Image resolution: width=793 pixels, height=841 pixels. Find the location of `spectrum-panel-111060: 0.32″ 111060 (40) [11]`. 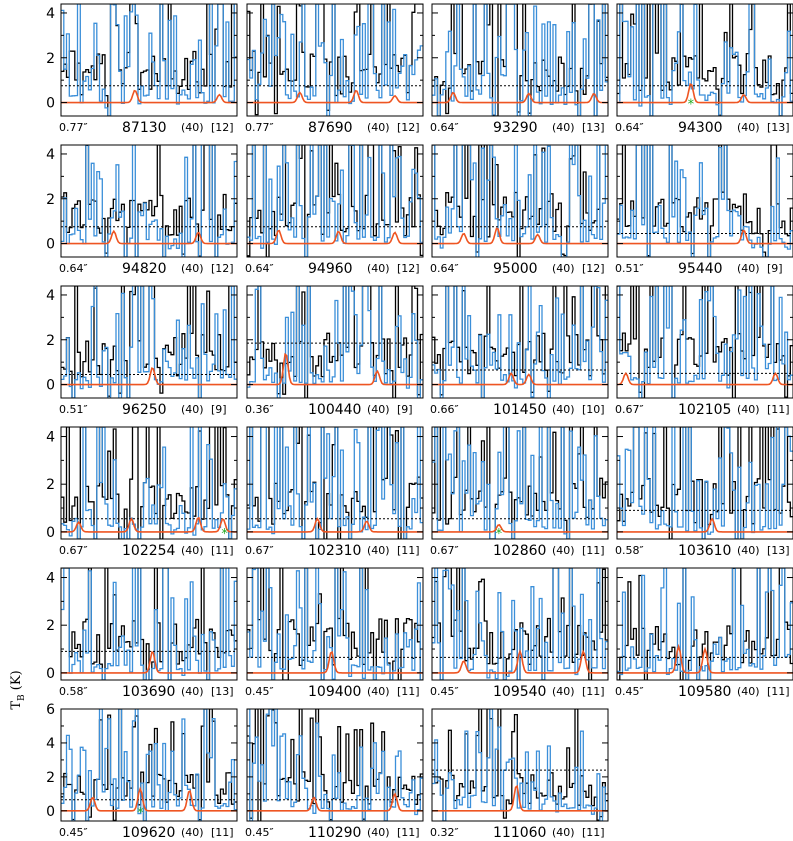

spectrum-panel-111060: 0.32″ 111060 (40) [11] is located at coordinates (519, 774).